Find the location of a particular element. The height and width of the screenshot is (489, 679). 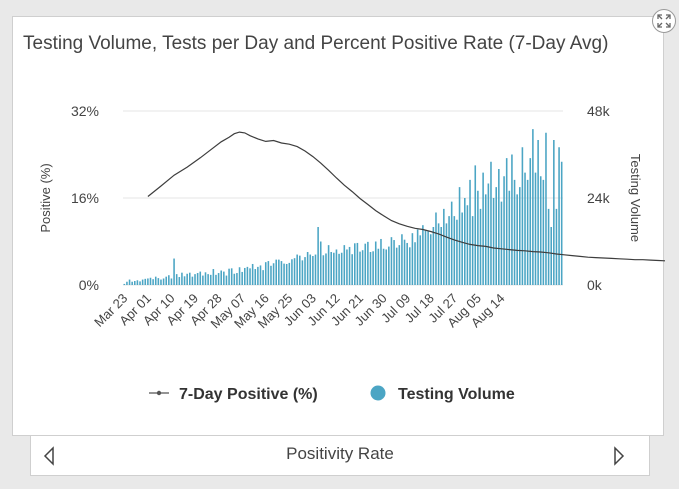

y-tick-label: 0% is located at coordinates (89, 285).